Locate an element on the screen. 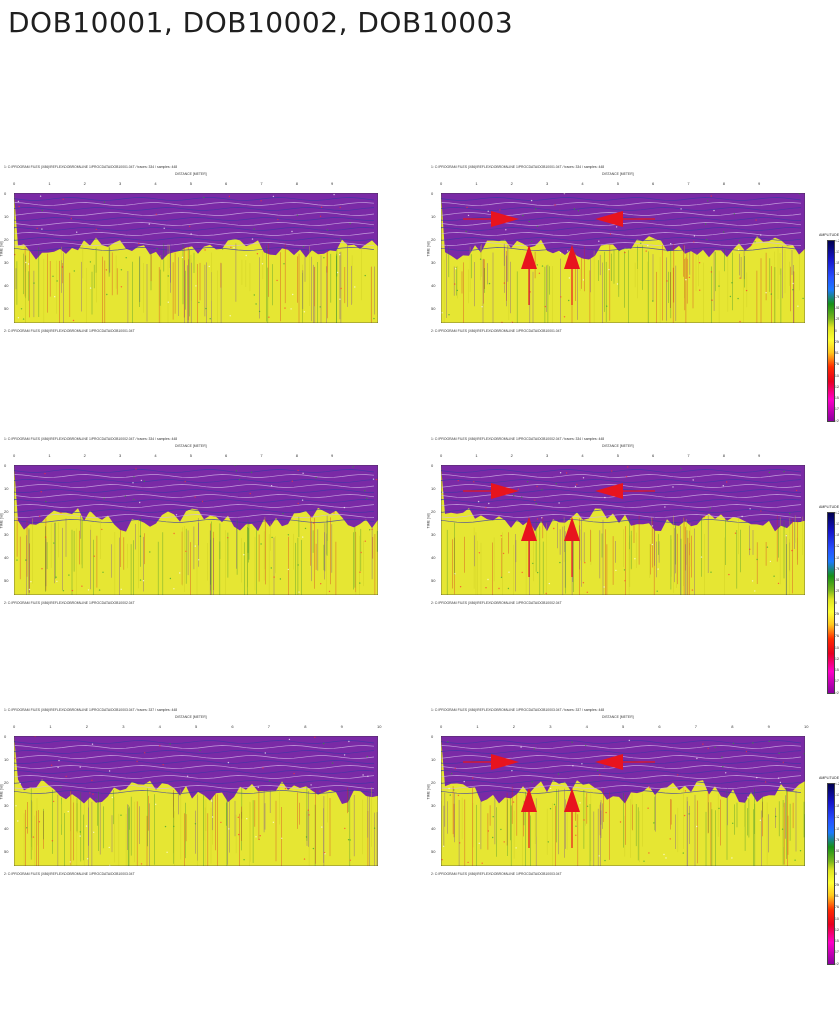  right-arrow-icon is located at coordinates (491, 491).